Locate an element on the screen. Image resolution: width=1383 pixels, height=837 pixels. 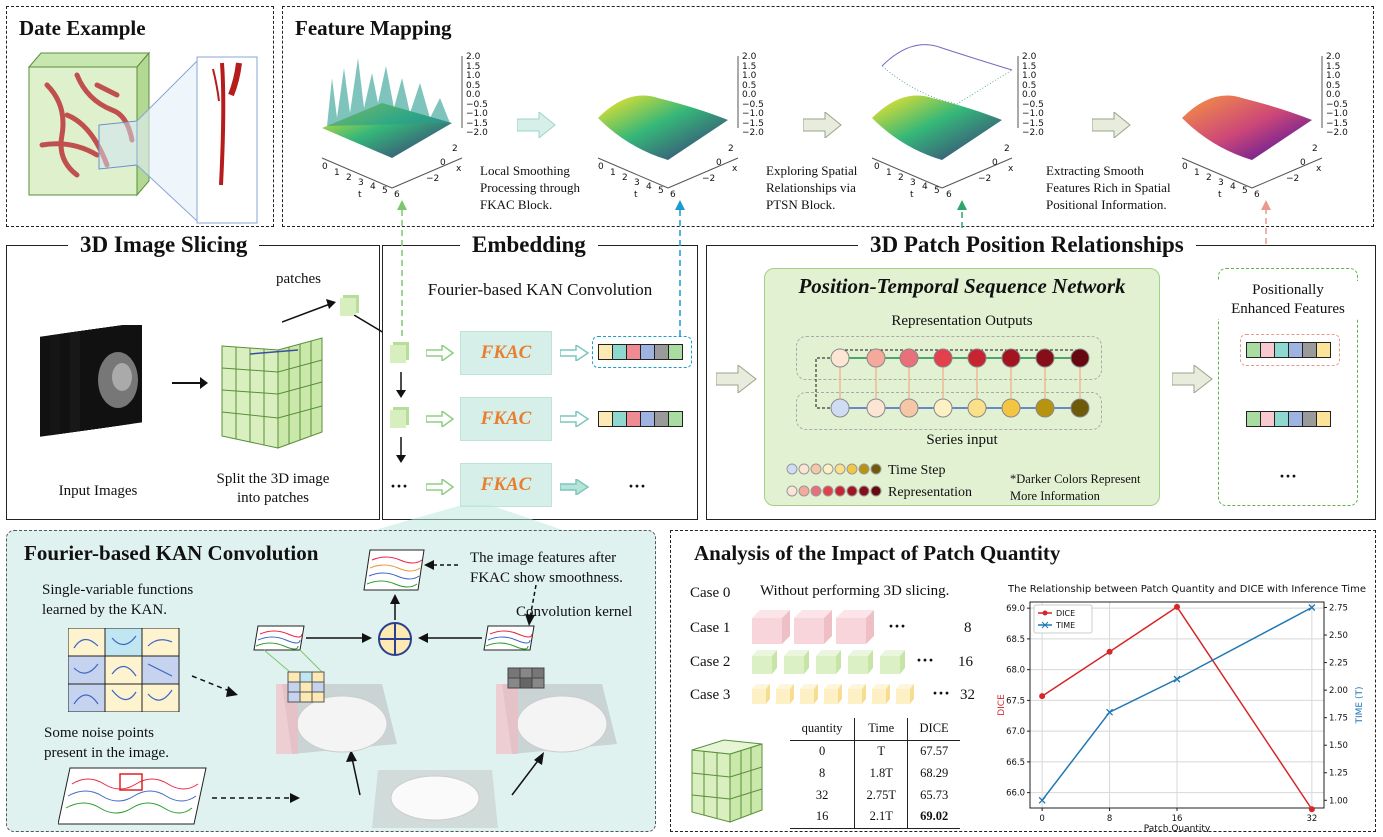
patch-grid-volume is located at coordinates (272, 393).